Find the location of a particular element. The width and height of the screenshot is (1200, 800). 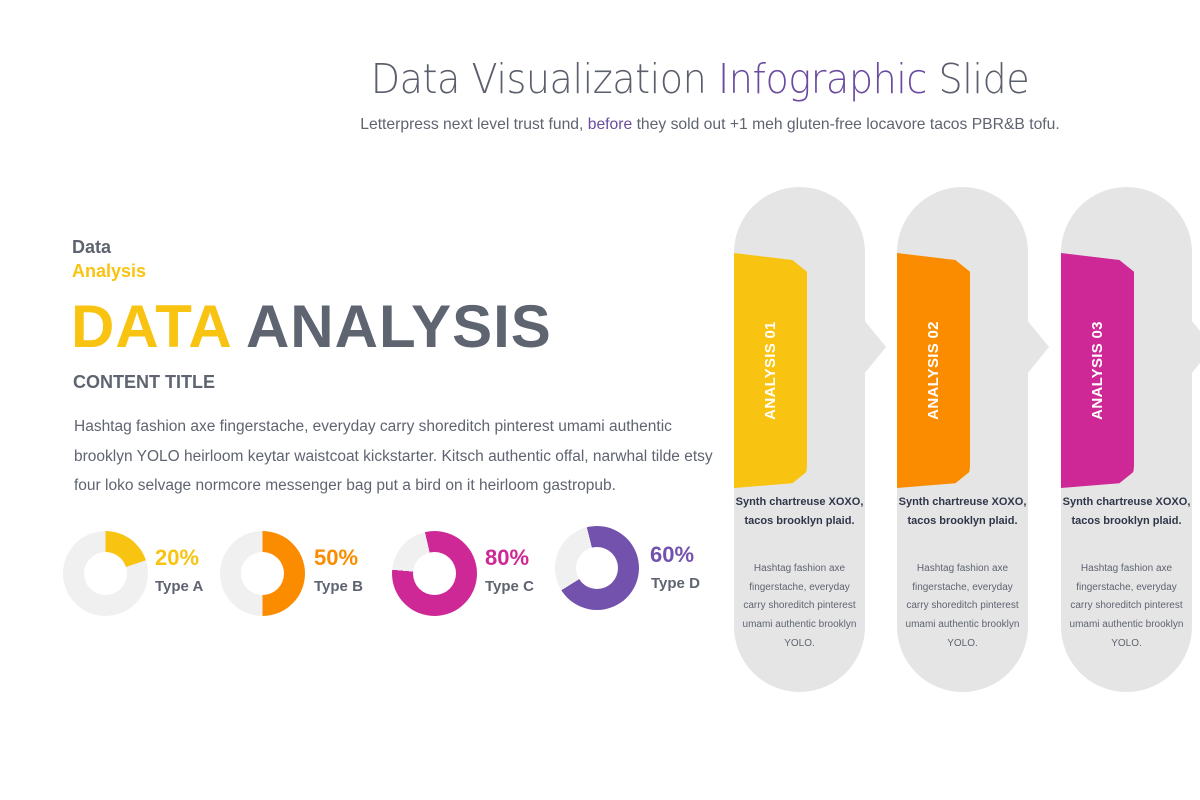

donut-label-a: Type A is located at coordinates (179, 586).